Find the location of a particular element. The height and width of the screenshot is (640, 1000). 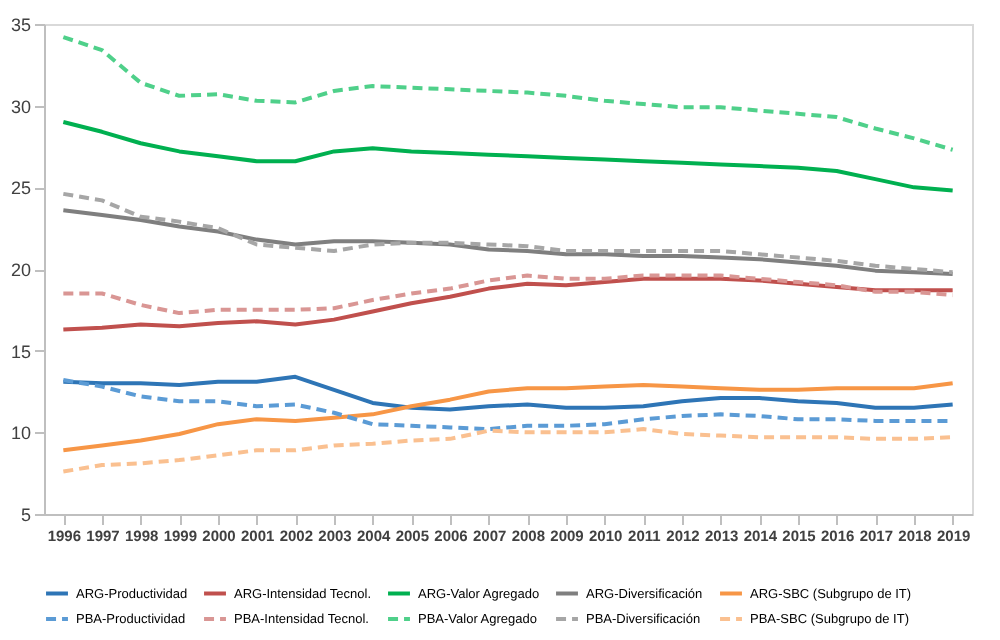

y-tick-label: 30 is located at coordinates (20, 106).